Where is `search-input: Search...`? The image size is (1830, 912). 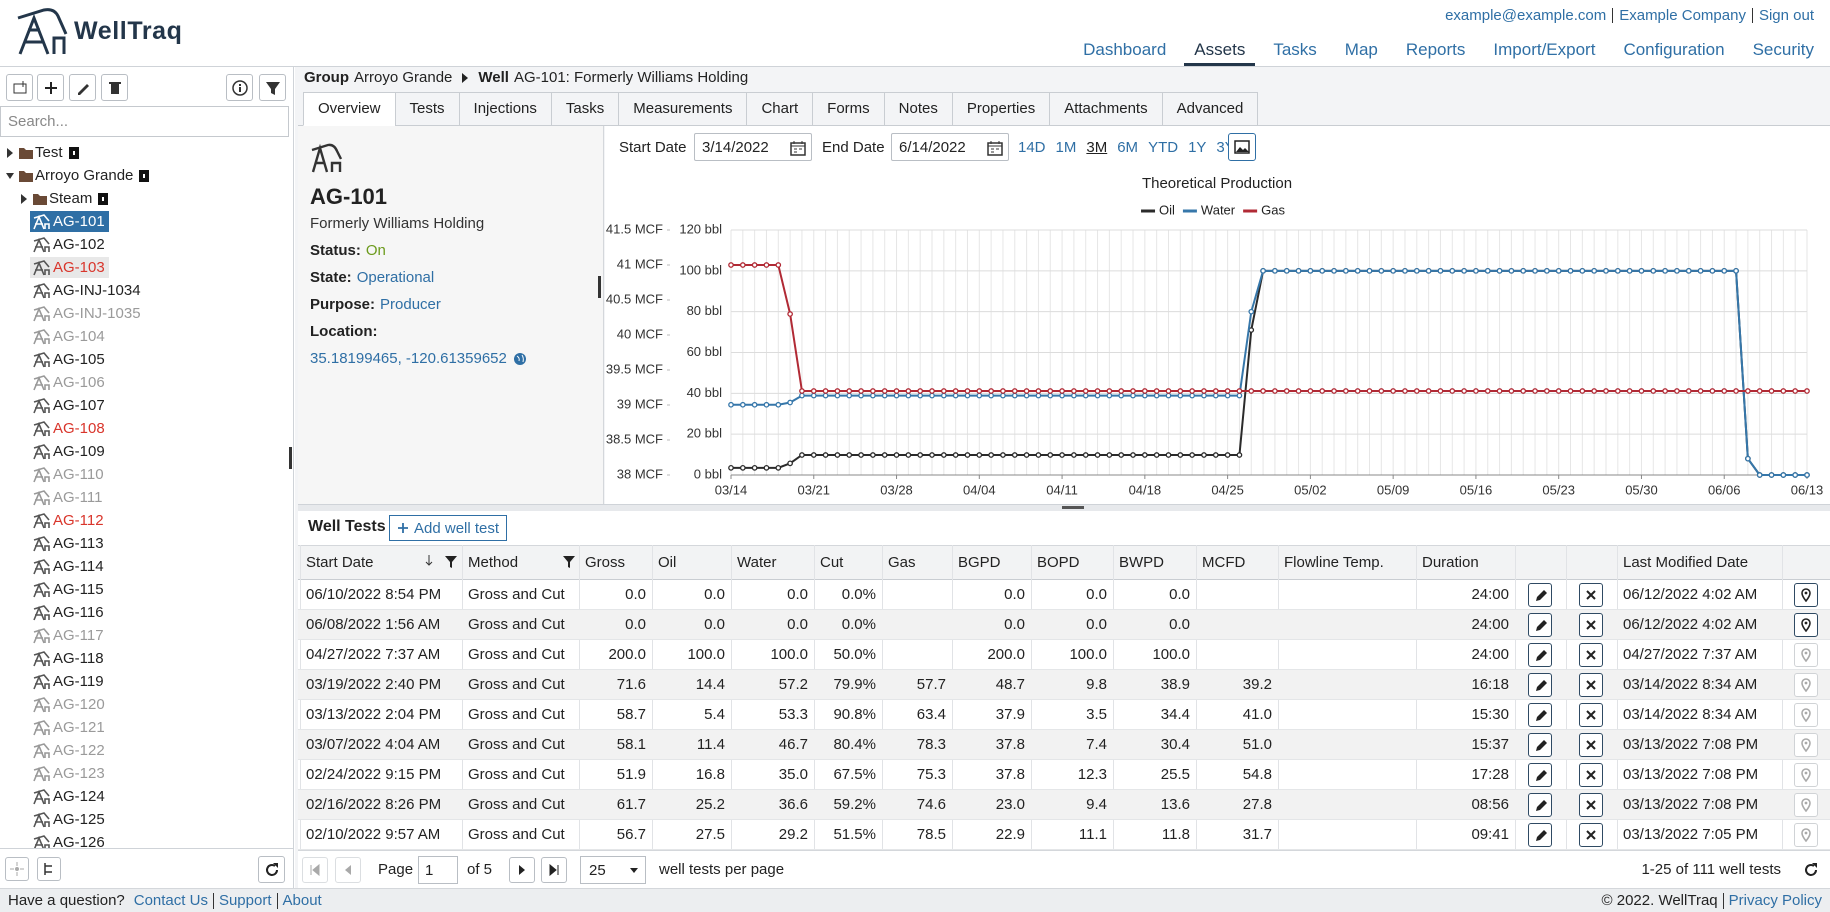 search-input: Search... is located at coordinates (144, 121).